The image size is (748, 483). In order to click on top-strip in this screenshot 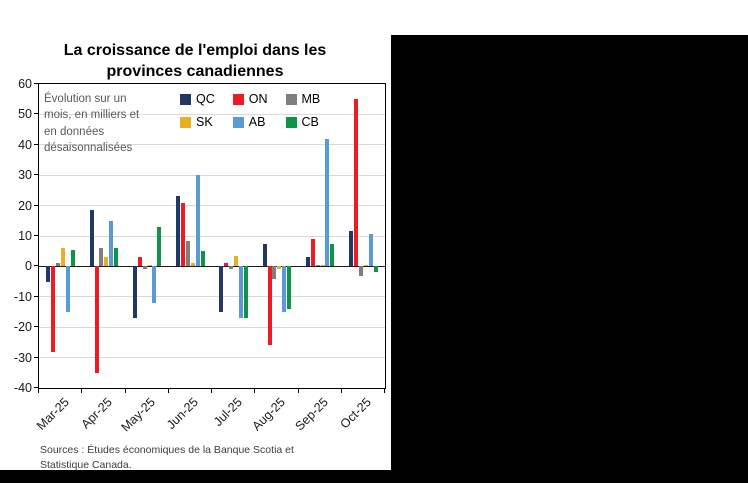, I will do `click(374, 17)`.